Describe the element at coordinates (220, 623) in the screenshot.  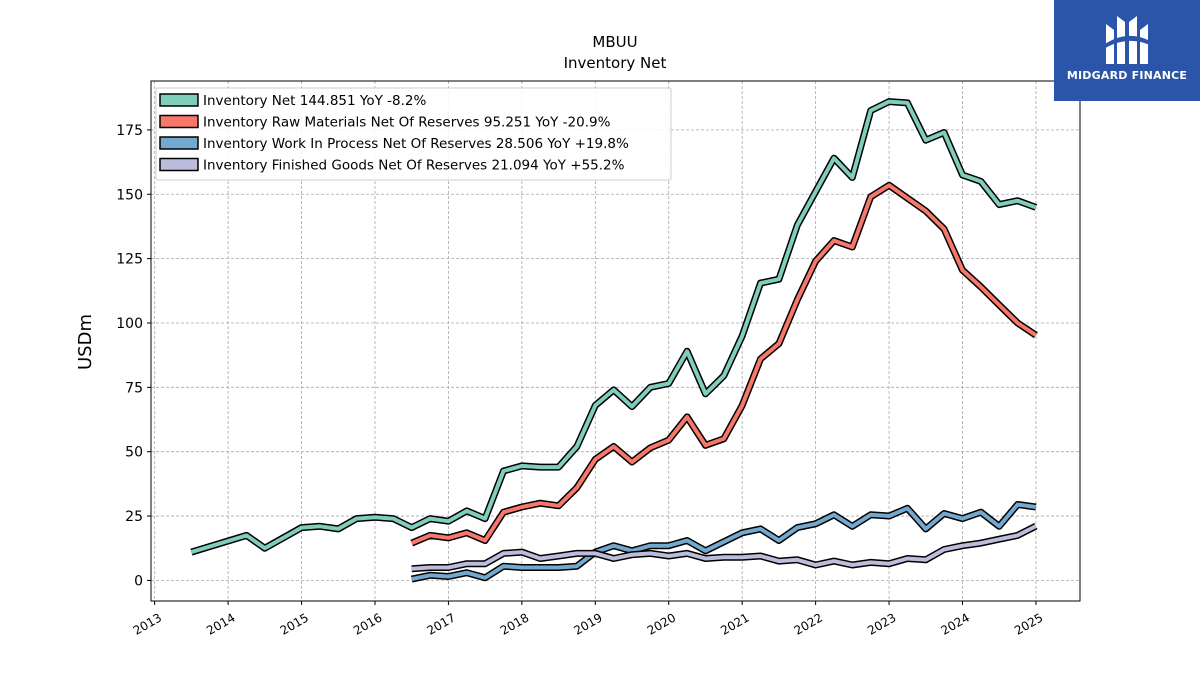
I see `x-tick-label: 2014` at that location.